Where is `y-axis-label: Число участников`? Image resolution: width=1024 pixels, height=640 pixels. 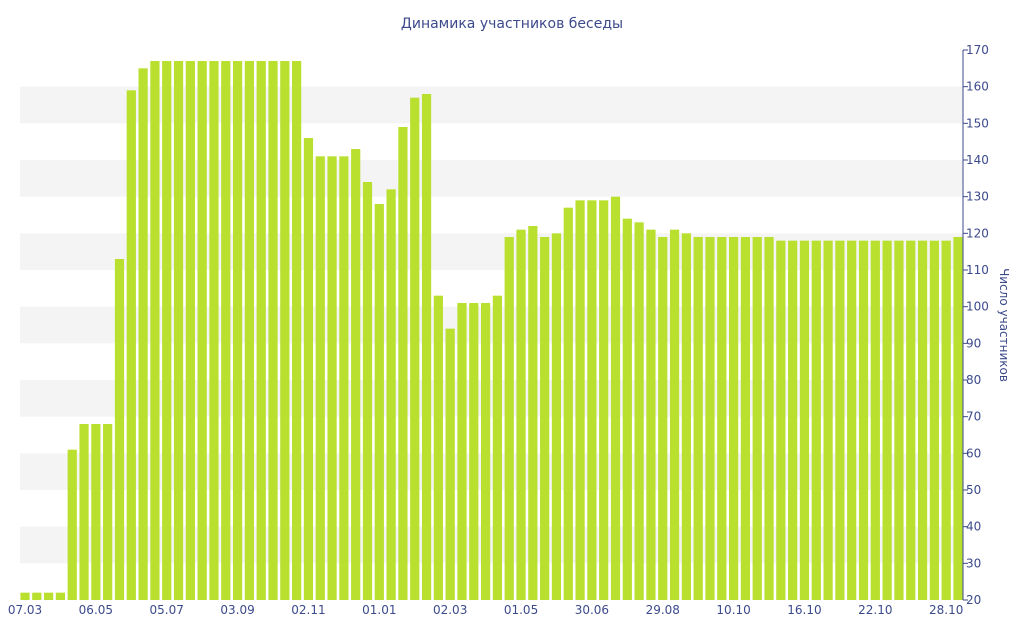
y-axis-label: Число участников is located at coordinates (1004, 325).